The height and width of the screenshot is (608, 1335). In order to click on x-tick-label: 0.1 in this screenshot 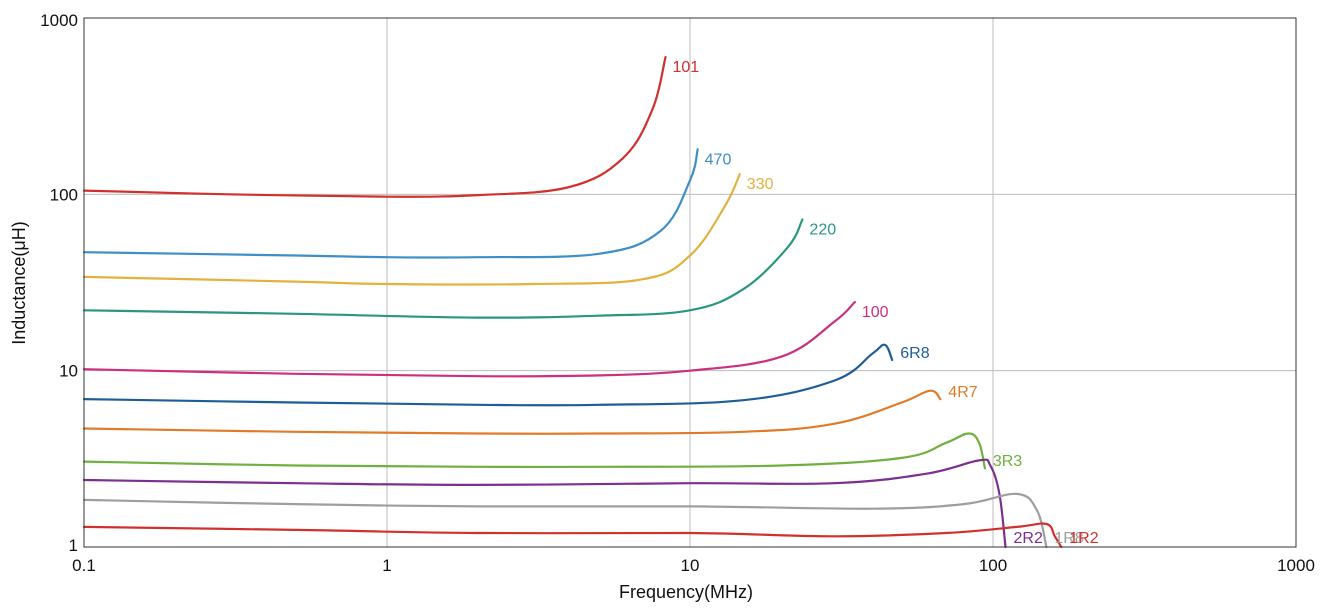, I will do `click(84, 565)`.